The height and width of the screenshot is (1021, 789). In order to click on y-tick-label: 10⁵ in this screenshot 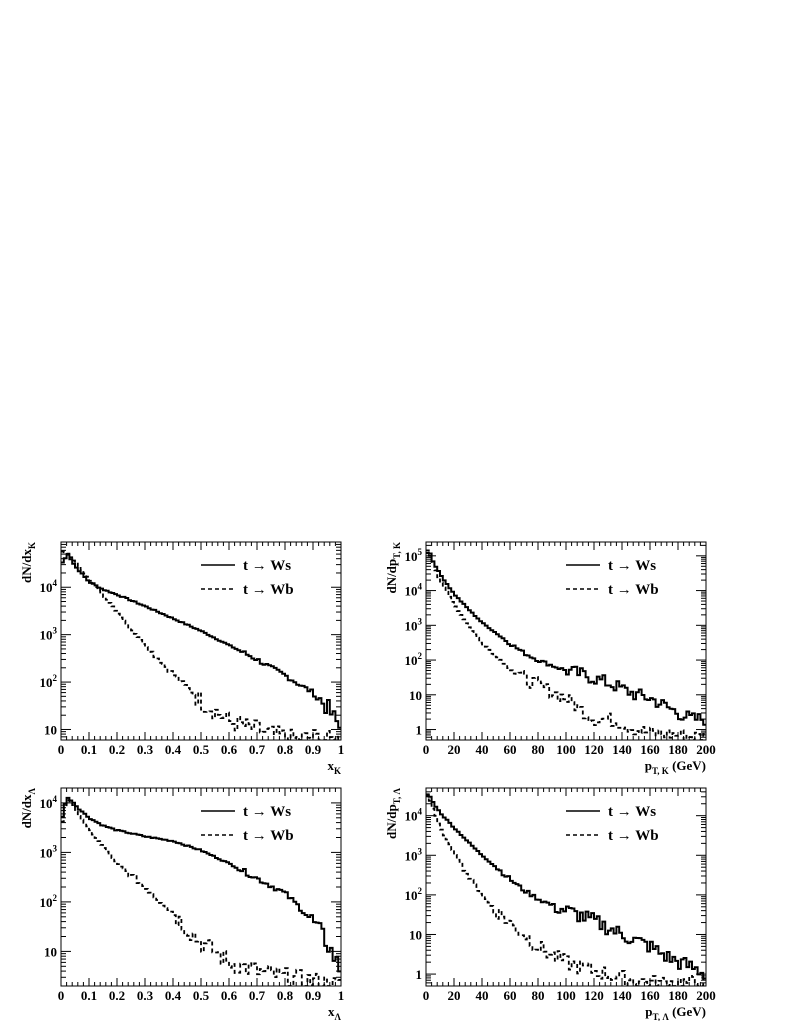, I will do `click(414, 555)`.